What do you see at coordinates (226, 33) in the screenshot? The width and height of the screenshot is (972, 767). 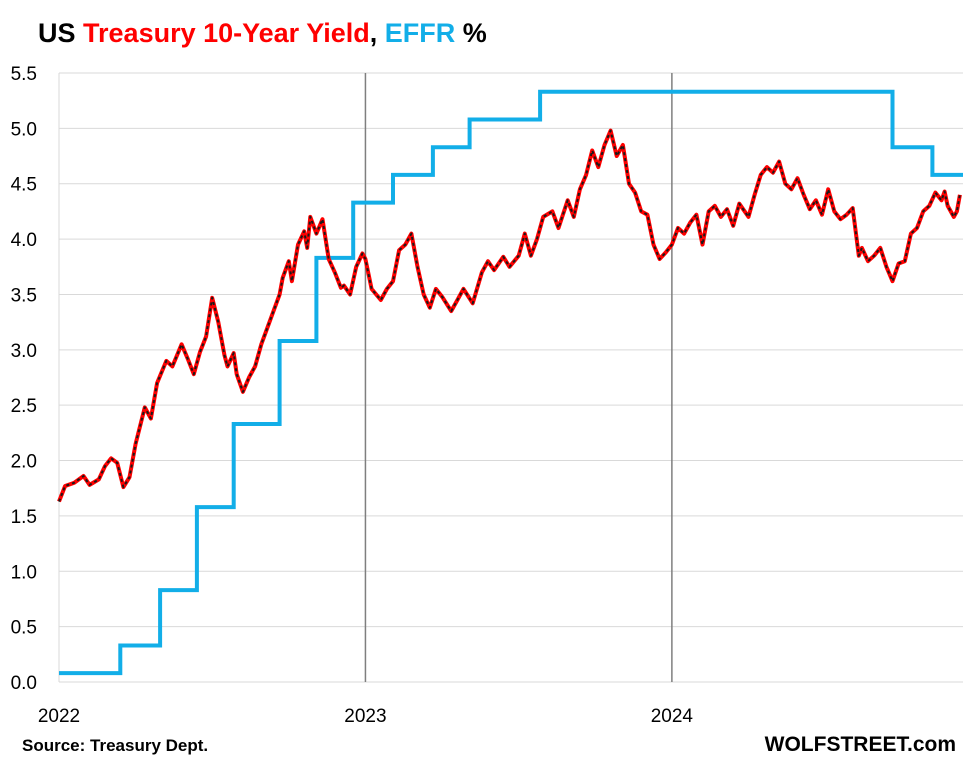 I see `title-yield: Treasury 10-Year Yield` at bounding box center [226, 33].